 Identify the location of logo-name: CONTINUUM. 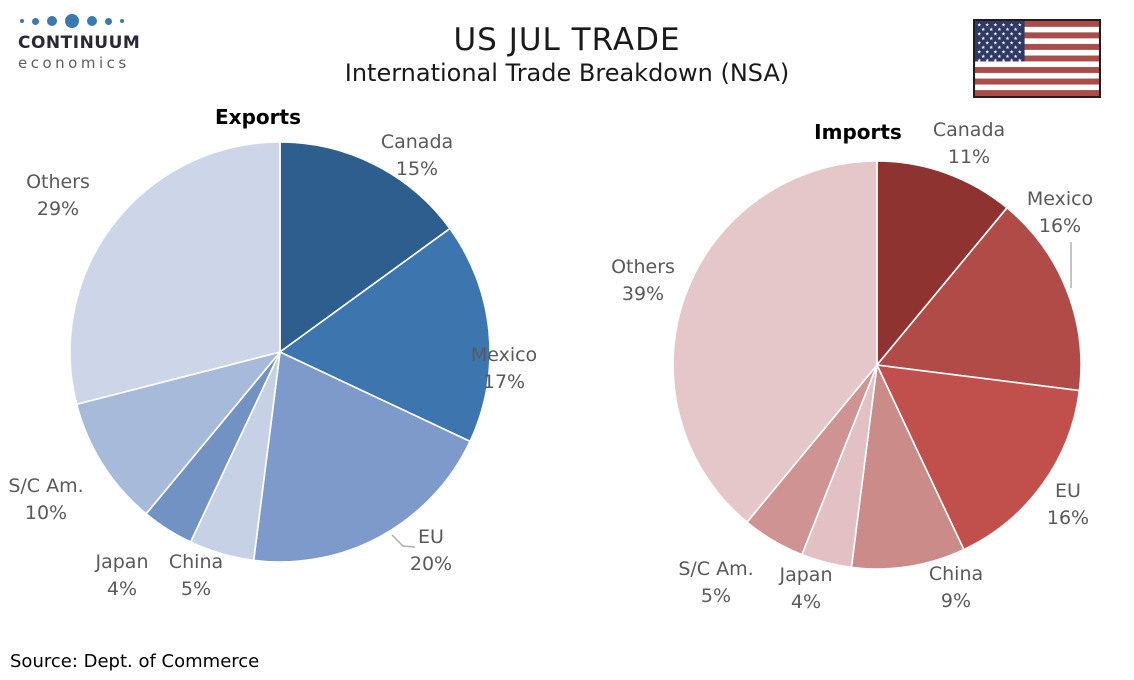
(79, 43).